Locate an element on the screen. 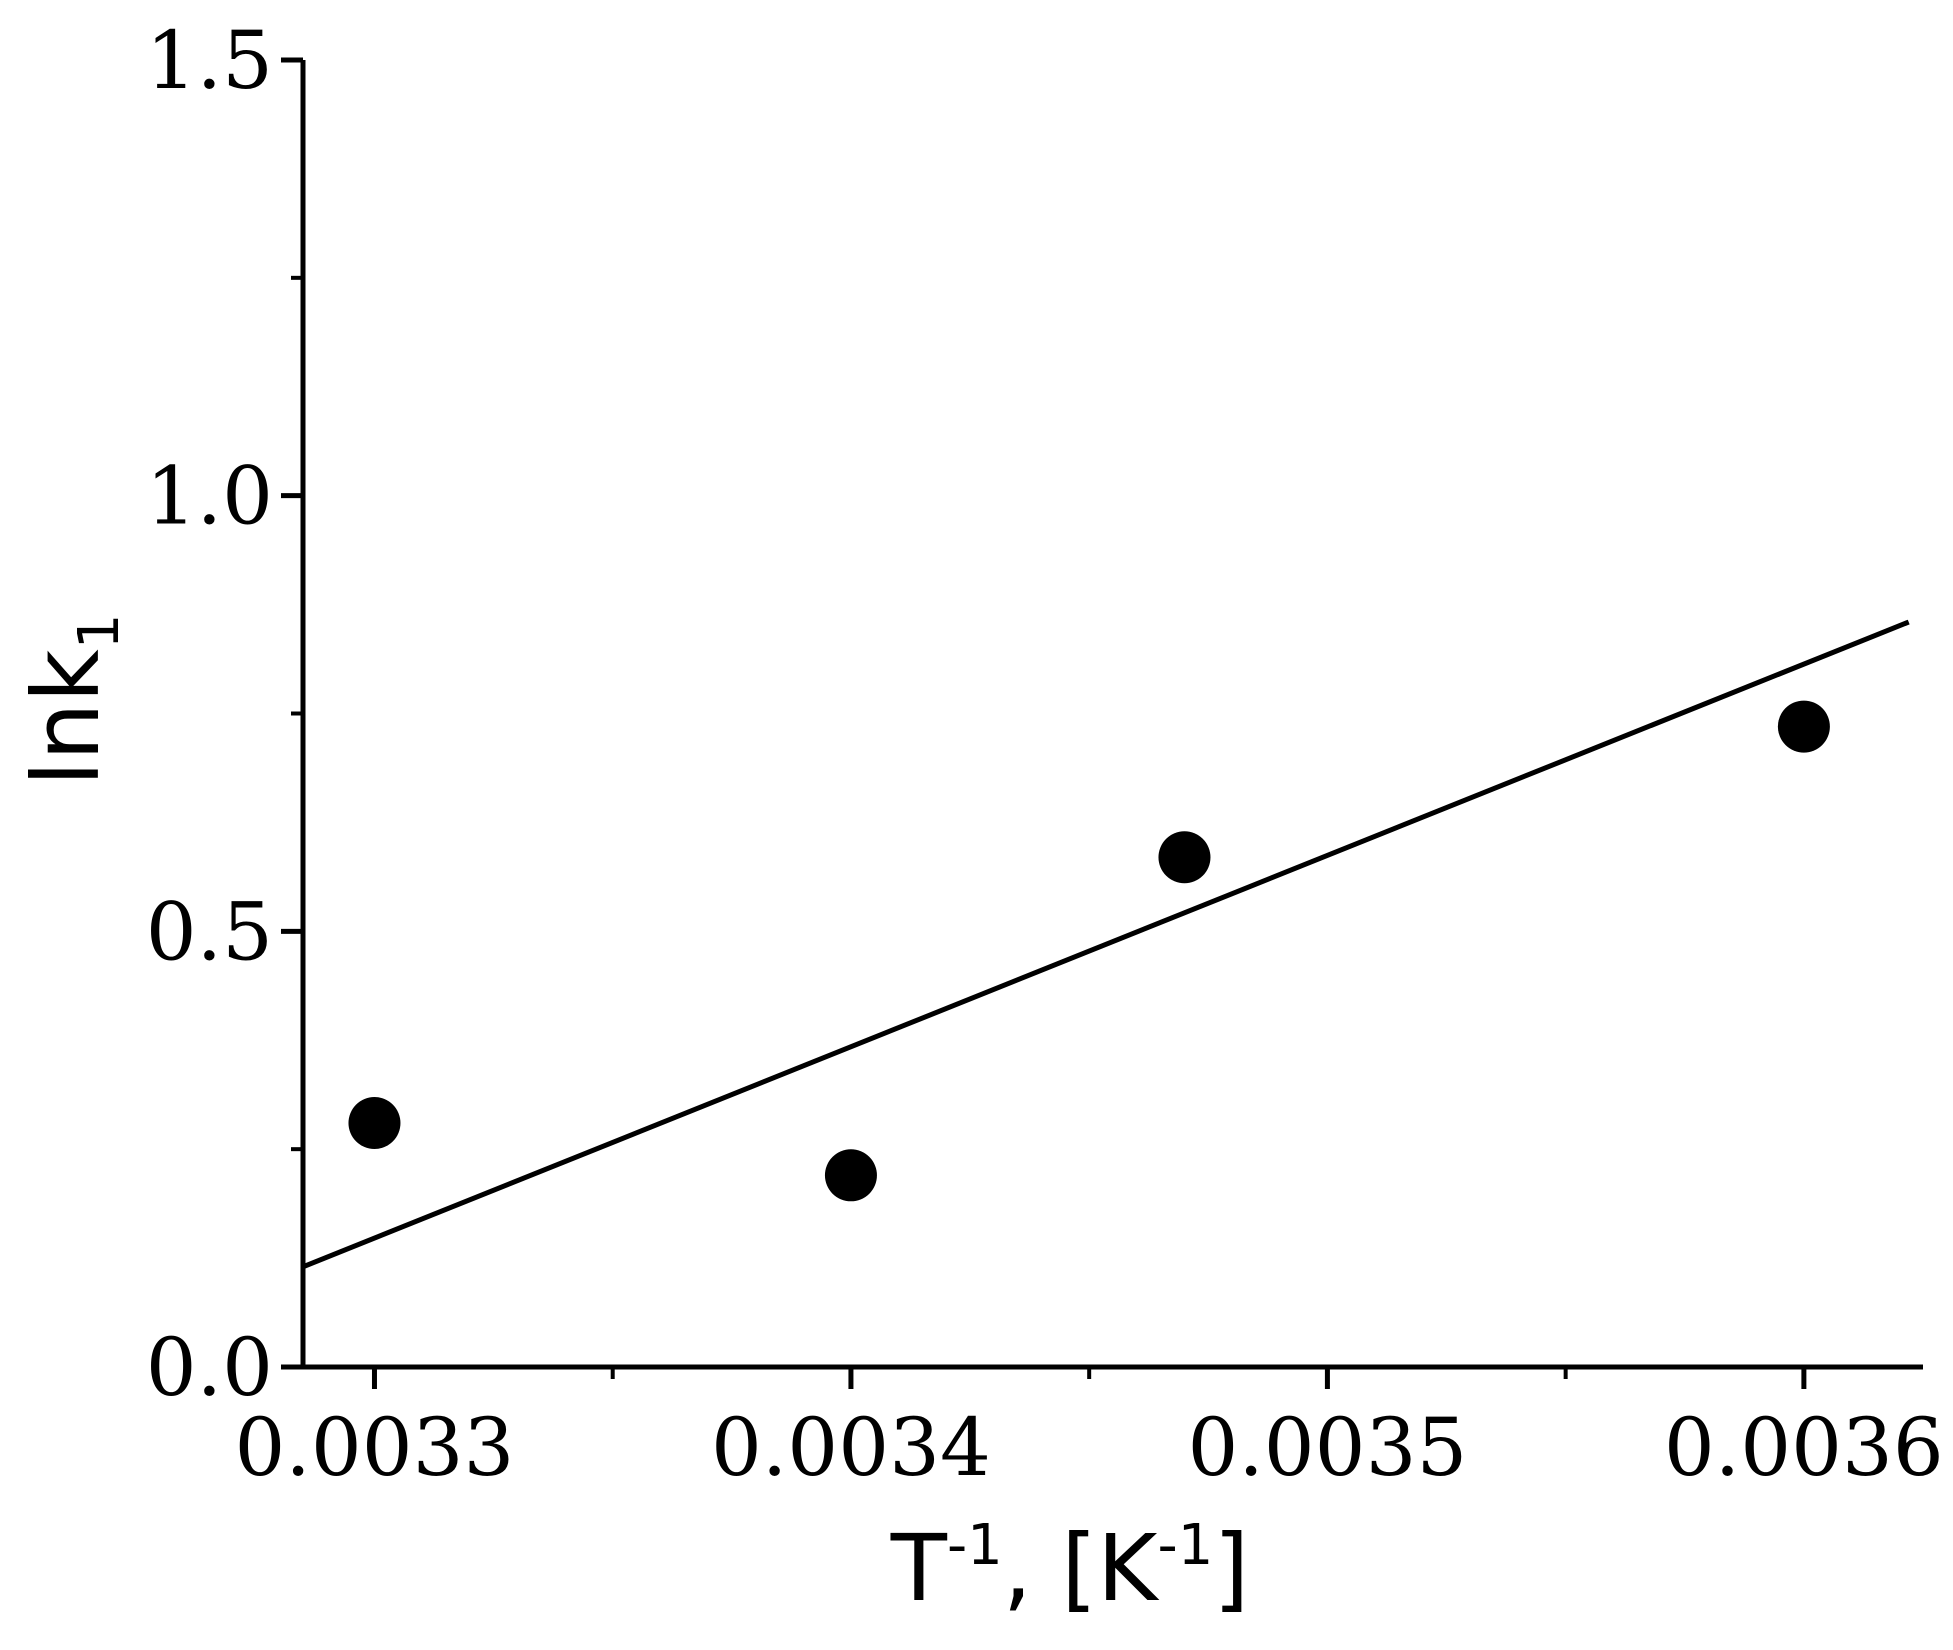 This screenshot has height=1650, width=1953. x-tick-label: 0.0033 is located at coordinates (375, 1447).